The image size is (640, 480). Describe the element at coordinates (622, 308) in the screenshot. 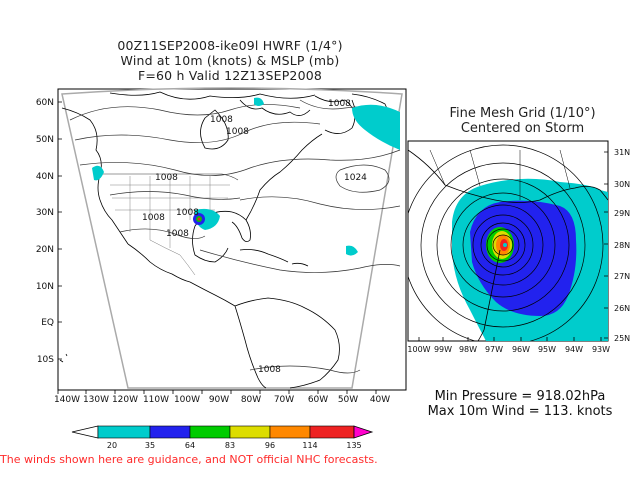

I see `fm-lat-label: 26N` at that location.